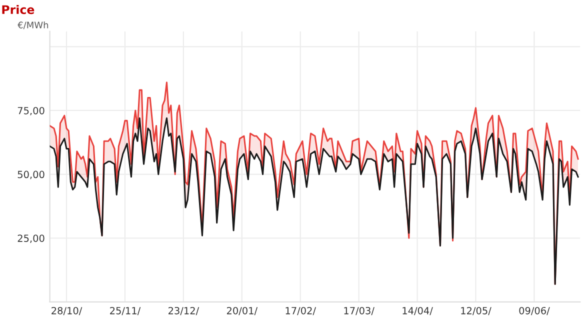  What do you see at coordinates (476, 311) in the screenshot?
I see `x-tick-label: 12/05/` at bounding box center [476, 311].